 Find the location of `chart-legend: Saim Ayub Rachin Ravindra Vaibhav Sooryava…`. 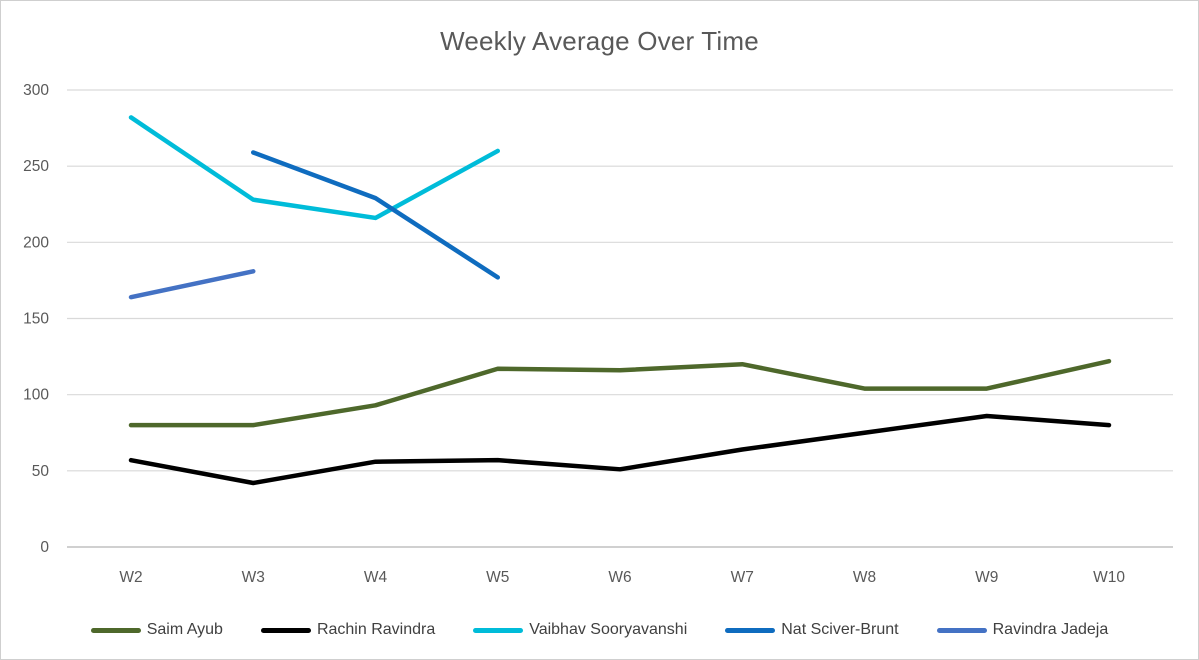

chart-legend: Saim Ayub Rachin Ravindra Vaibhav Sooryava… is located at coordinates (599, 630).